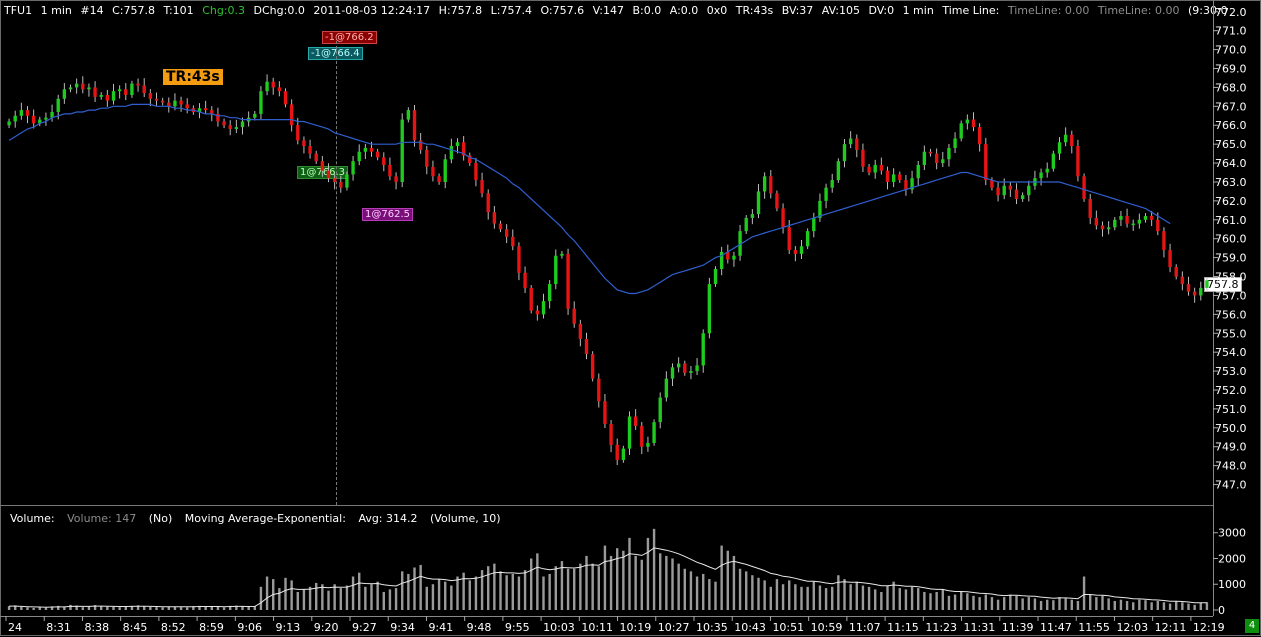 Image resolution: width=1261 pixels, height=637 pixels. What do you see at coordinates (608, 10) in the screenshot?
I see `volume-label: V:147` at bounding box center [608, 10].